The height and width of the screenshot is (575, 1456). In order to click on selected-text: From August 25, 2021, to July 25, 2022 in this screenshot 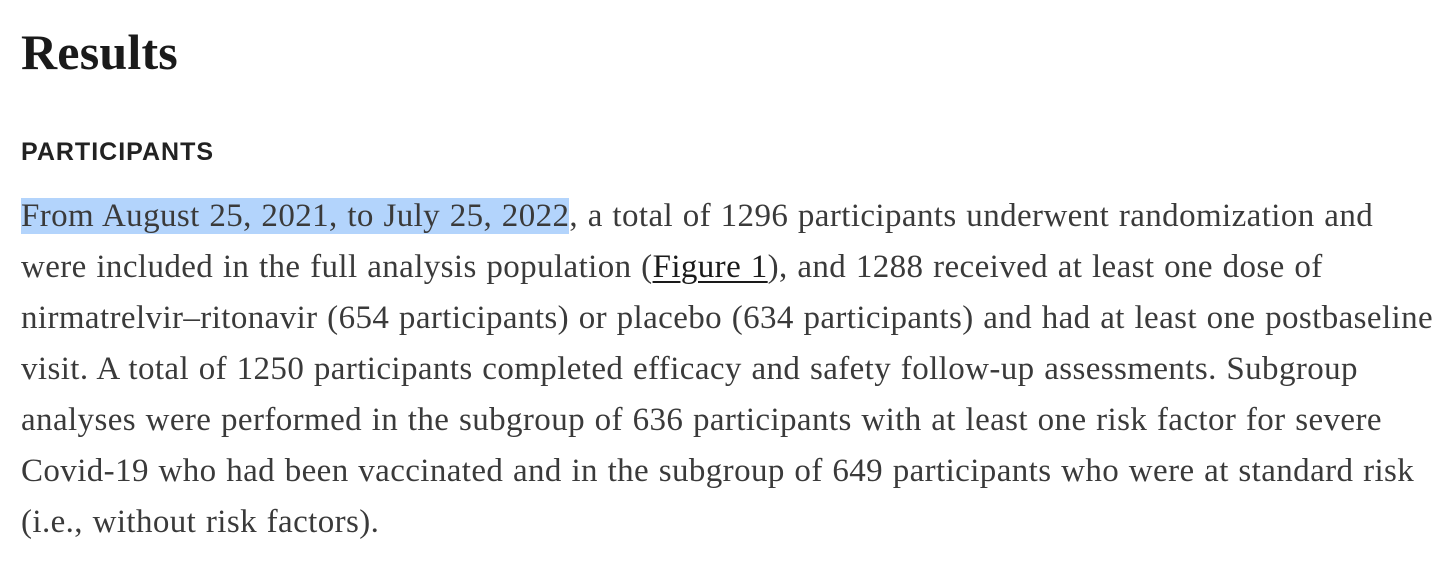, I will do `click(295, 216)`.